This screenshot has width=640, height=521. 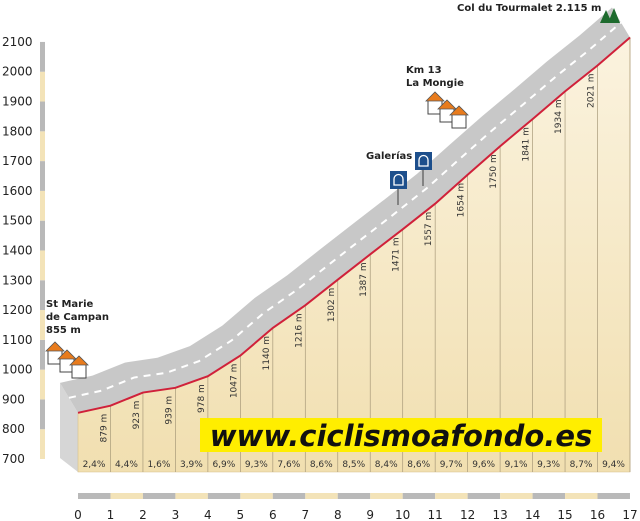 What do you see at coordinates (17, 42) in the screenshot?
I see `y-tick-label: 2100` at bounding box center [17, 42].